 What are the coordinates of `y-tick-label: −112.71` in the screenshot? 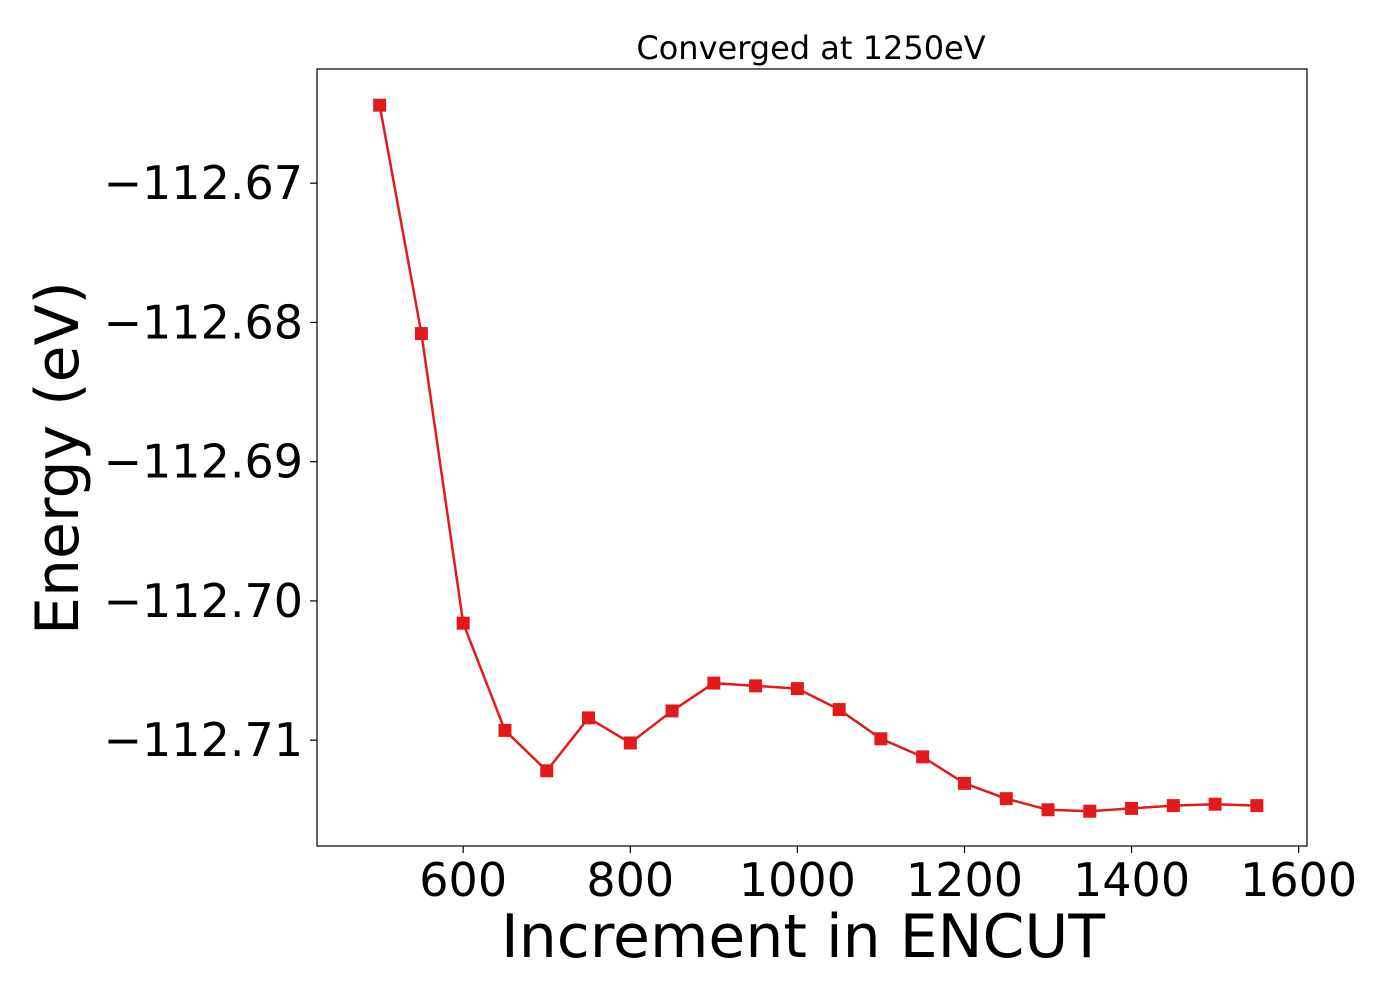 It's located at (204, 740).